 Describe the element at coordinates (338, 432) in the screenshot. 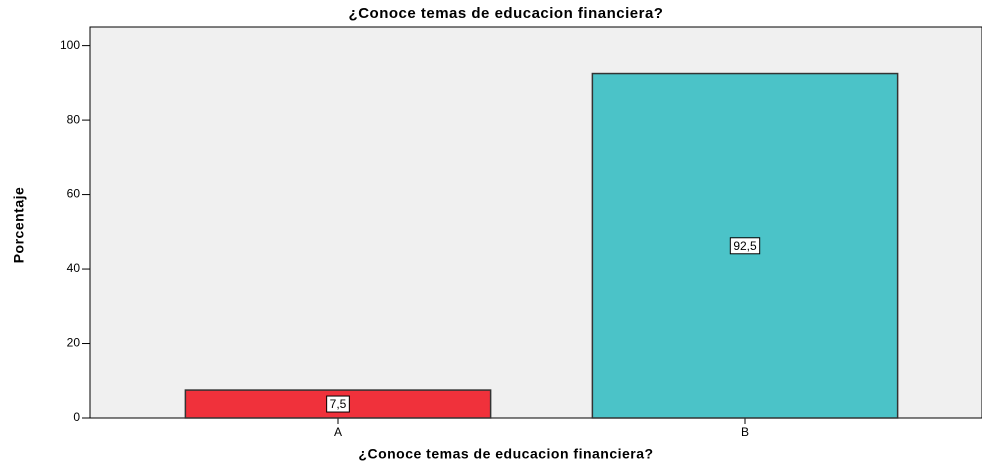

I see `x-tick-label: A` at that location.